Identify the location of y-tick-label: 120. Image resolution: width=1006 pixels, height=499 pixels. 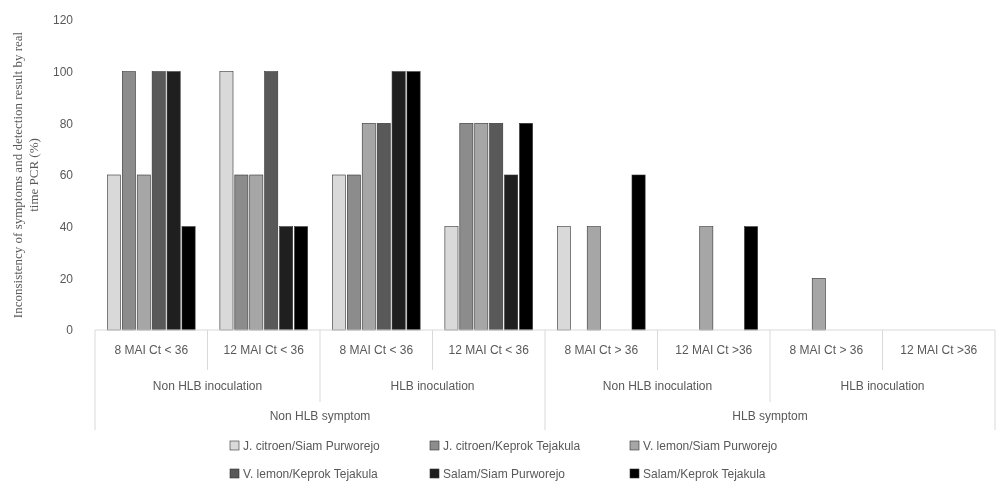
(63, 20).